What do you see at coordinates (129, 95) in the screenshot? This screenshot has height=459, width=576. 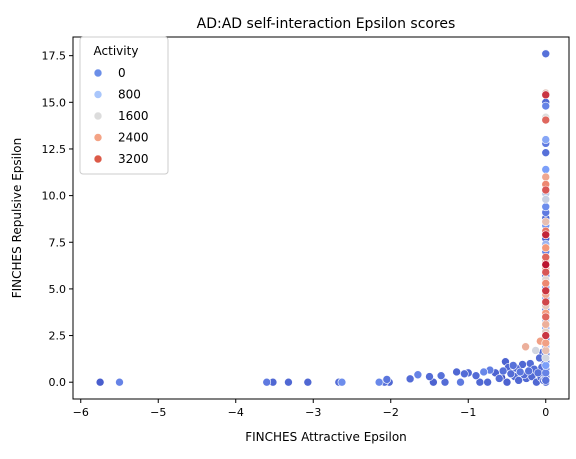 I see `legend-label: 800` at bounding box center [129, 95].